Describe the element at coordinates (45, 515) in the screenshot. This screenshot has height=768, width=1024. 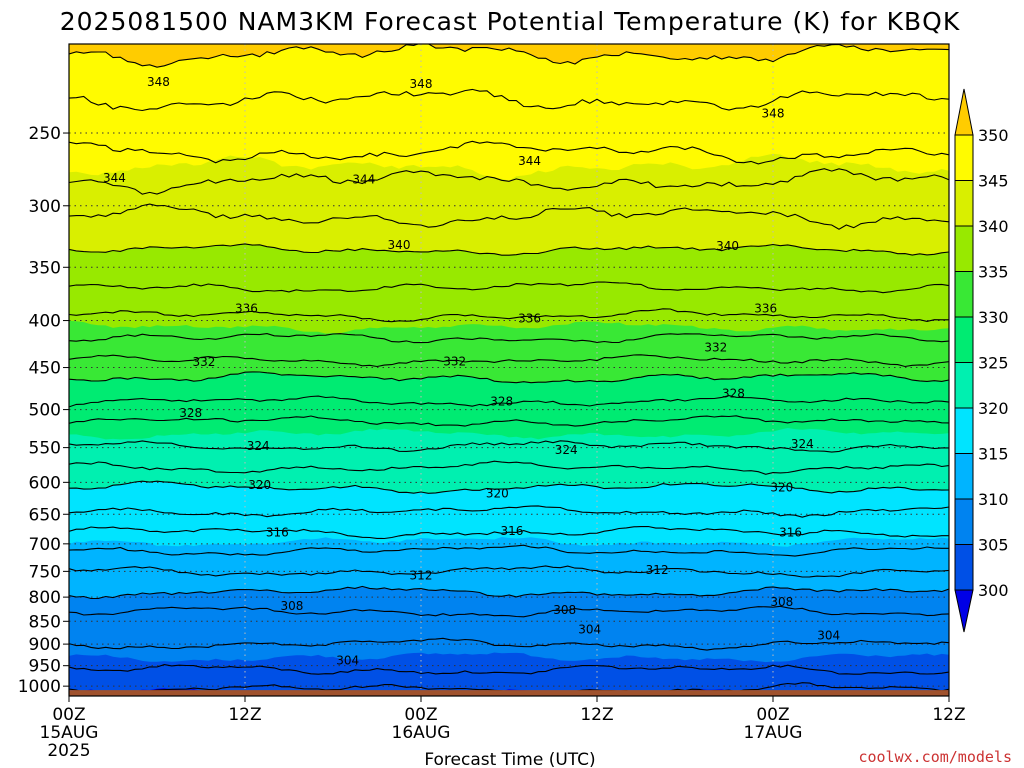
I see `y-tick-label-650: 650` at that location.